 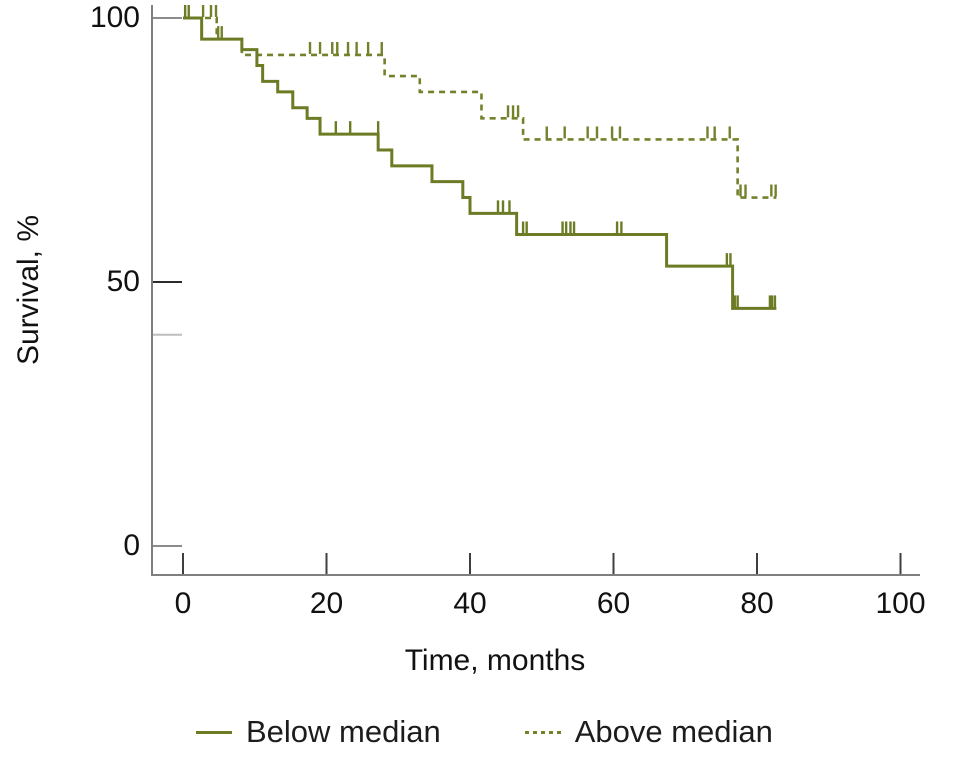 What do you see at coordinates (470, 603) in the screenshot?
I see `x-axis-tick-label-40: 40` at bounding box center [470, 603].